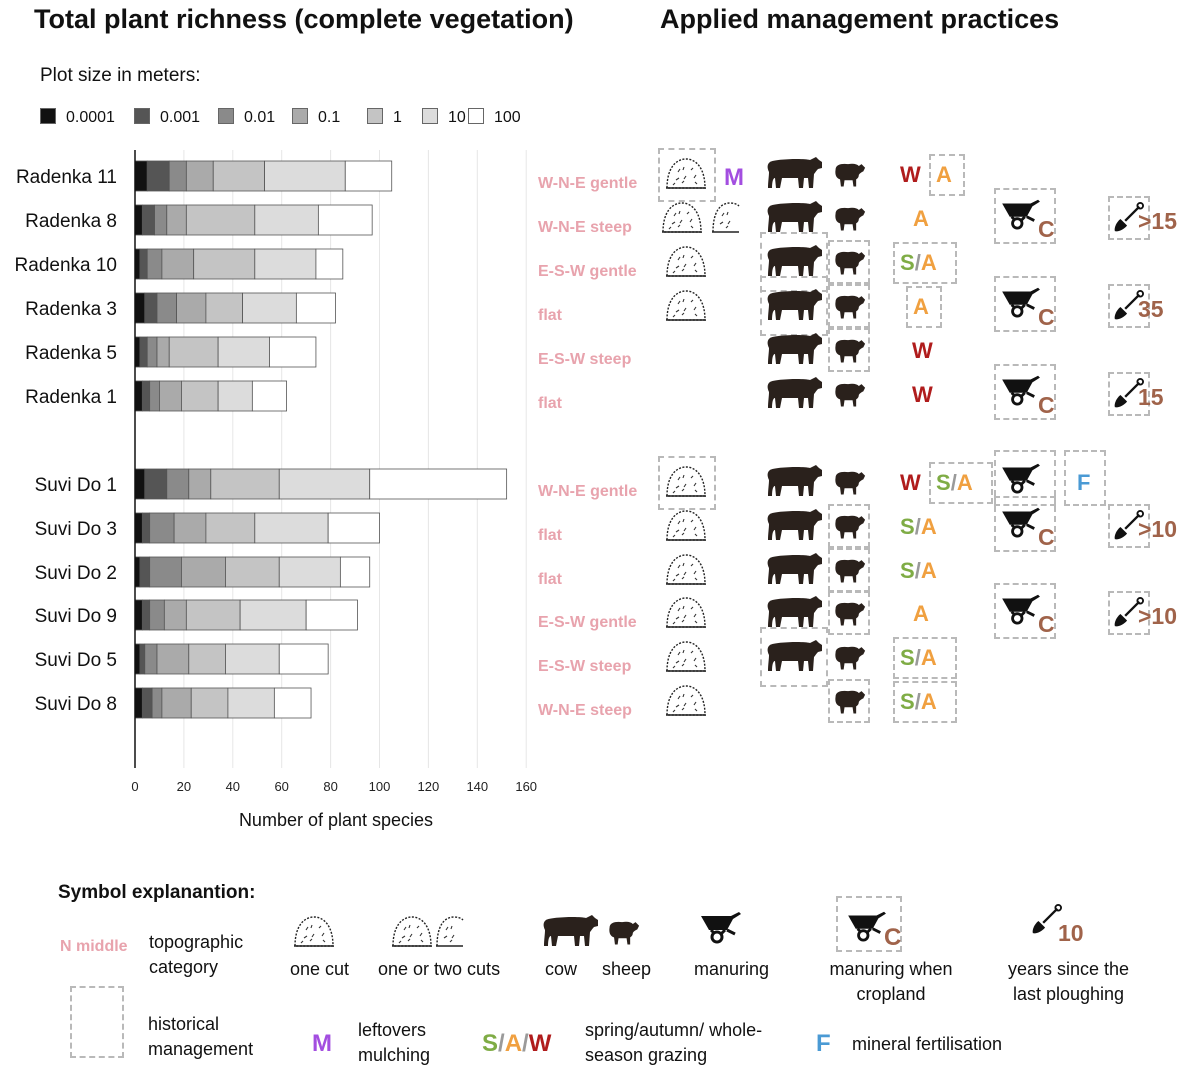 The height and width of the screenshot is (1074, 1200). I want to click on manure-cropland-box, so click(869, 924).